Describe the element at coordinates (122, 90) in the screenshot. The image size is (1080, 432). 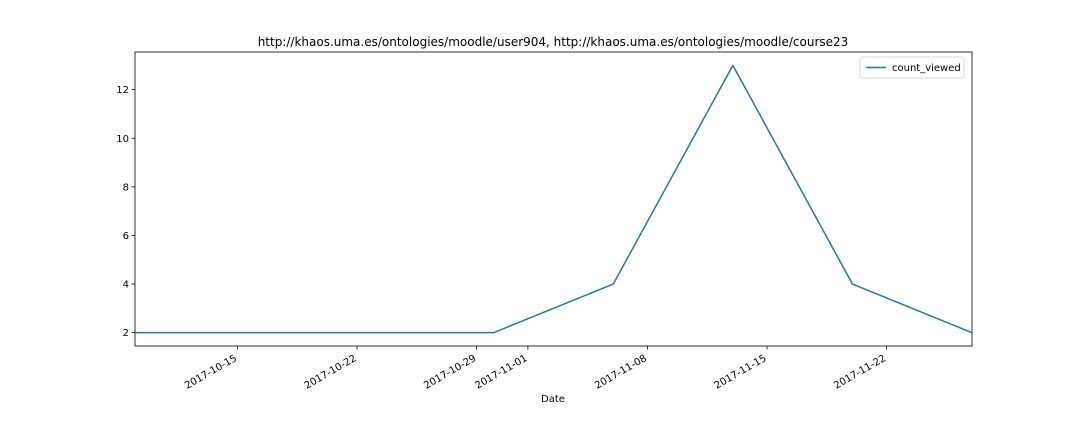
I see `y-tick-label: 12` at that location.